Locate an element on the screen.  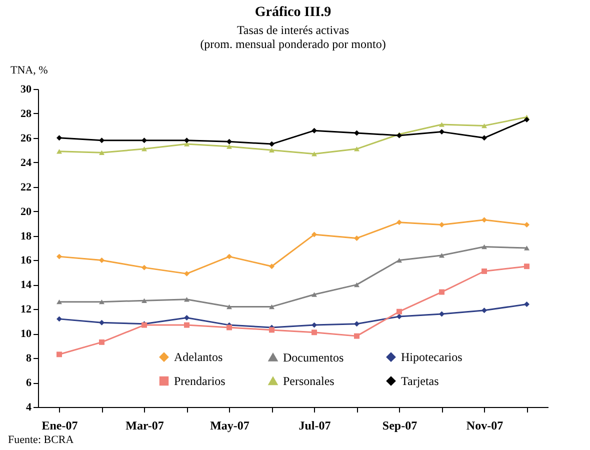
x-tick-label: Jul-07 is located at coordinates (314, 425).